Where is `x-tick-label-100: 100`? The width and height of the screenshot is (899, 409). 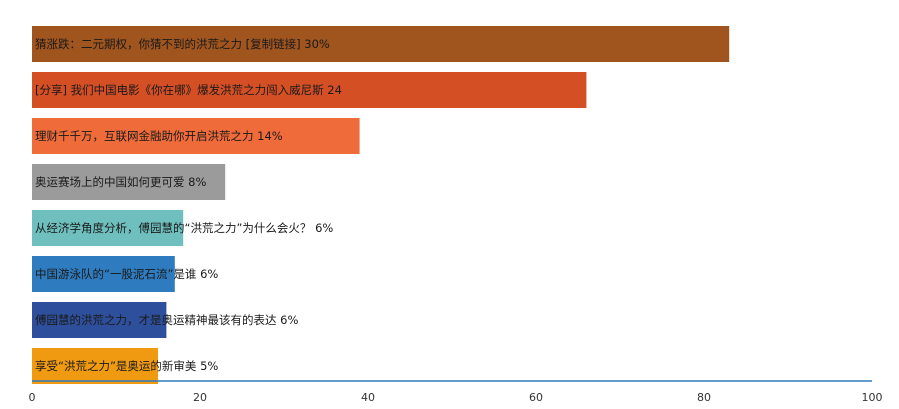 x-tick-label-100: 100 is located at coordinates (872, 397).